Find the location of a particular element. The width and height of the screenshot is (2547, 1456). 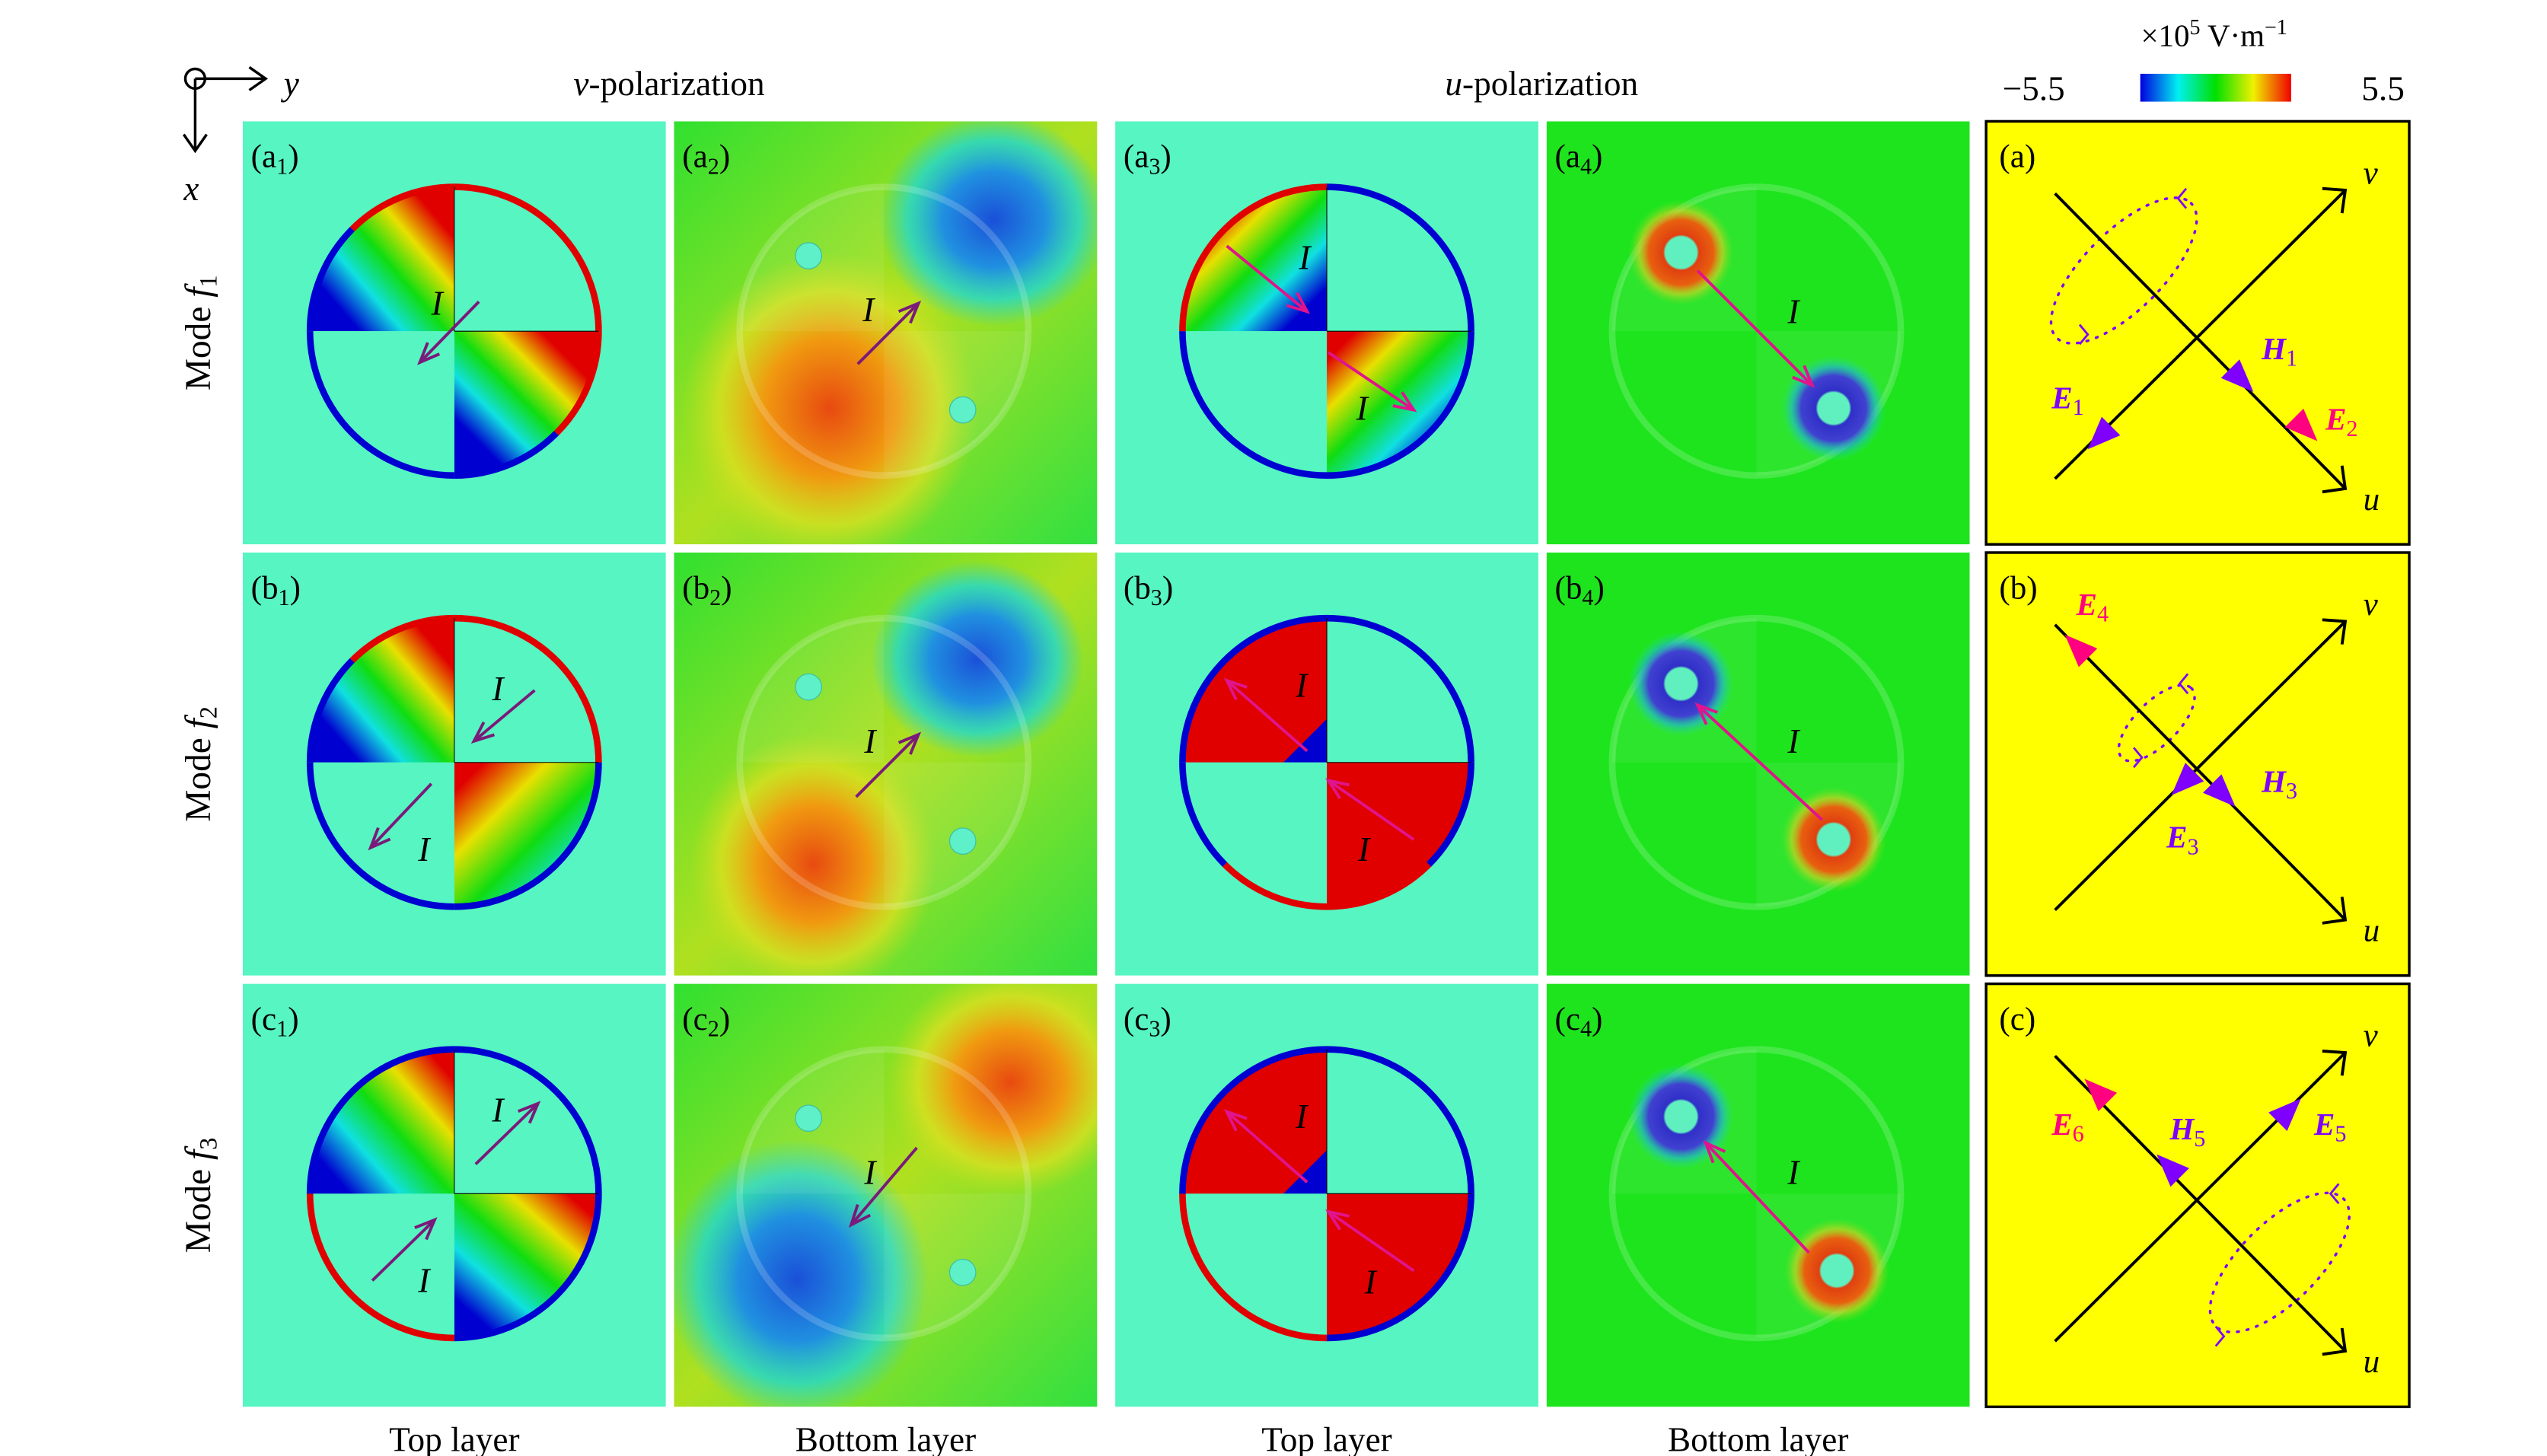

column-label-top-layer-u: Top layer is located at coordinates (1326, 1438).